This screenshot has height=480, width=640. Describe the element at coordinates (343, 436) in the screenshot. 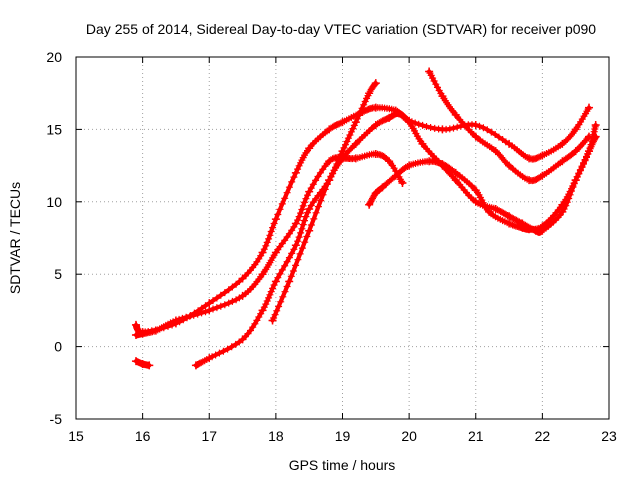

I see `x-tick-label: 19` at that location.